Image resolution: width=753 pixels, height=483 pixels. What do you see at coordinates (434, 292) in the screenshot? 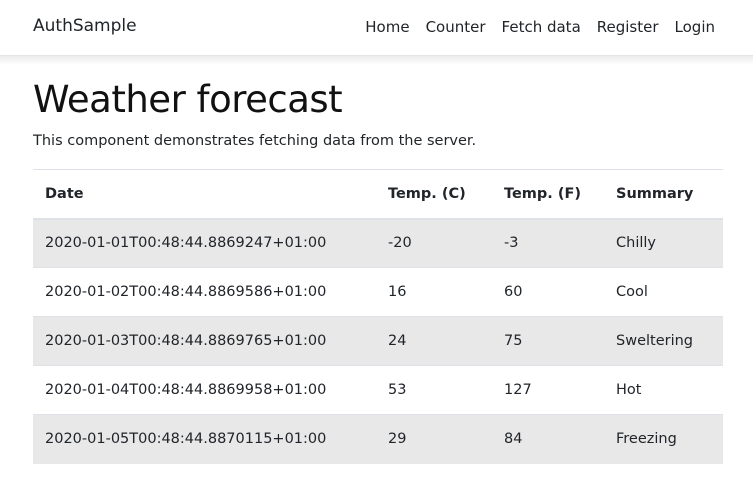
I see `cell-temp-c: 16` at bounding box center [434, 292].